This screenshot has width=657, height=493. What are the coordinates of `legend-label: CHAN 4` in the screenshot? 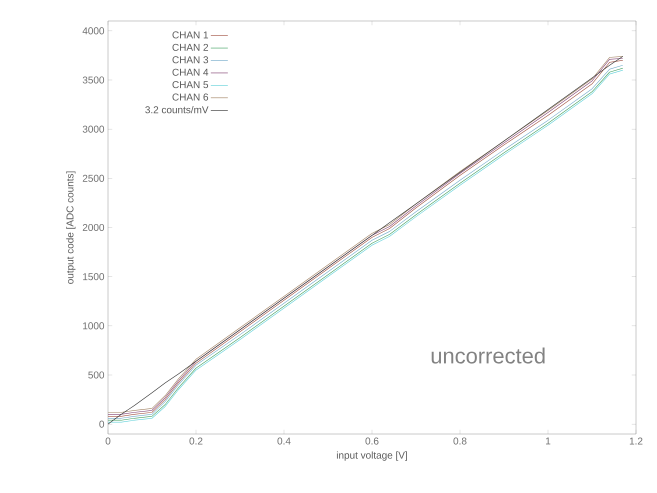 It's located at (190, 72).